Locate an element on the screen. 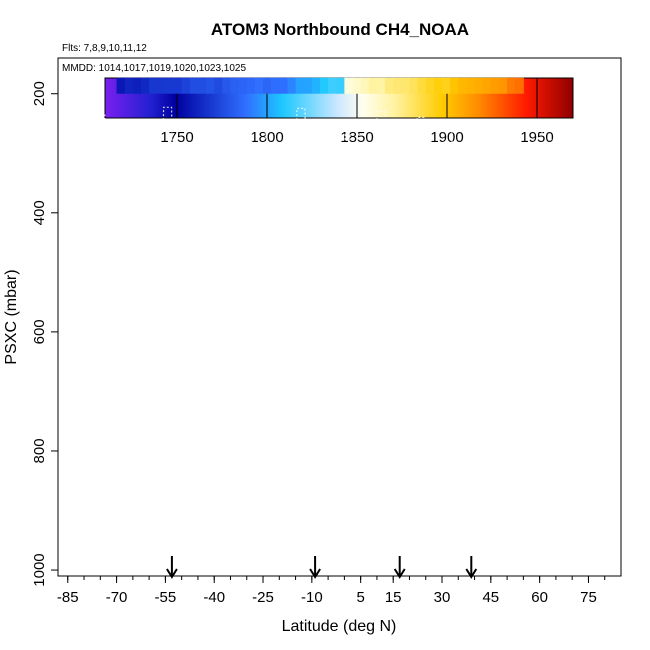 The image size is (650, 650). x-tick-label: -55 is located at coordinates (166, 597).